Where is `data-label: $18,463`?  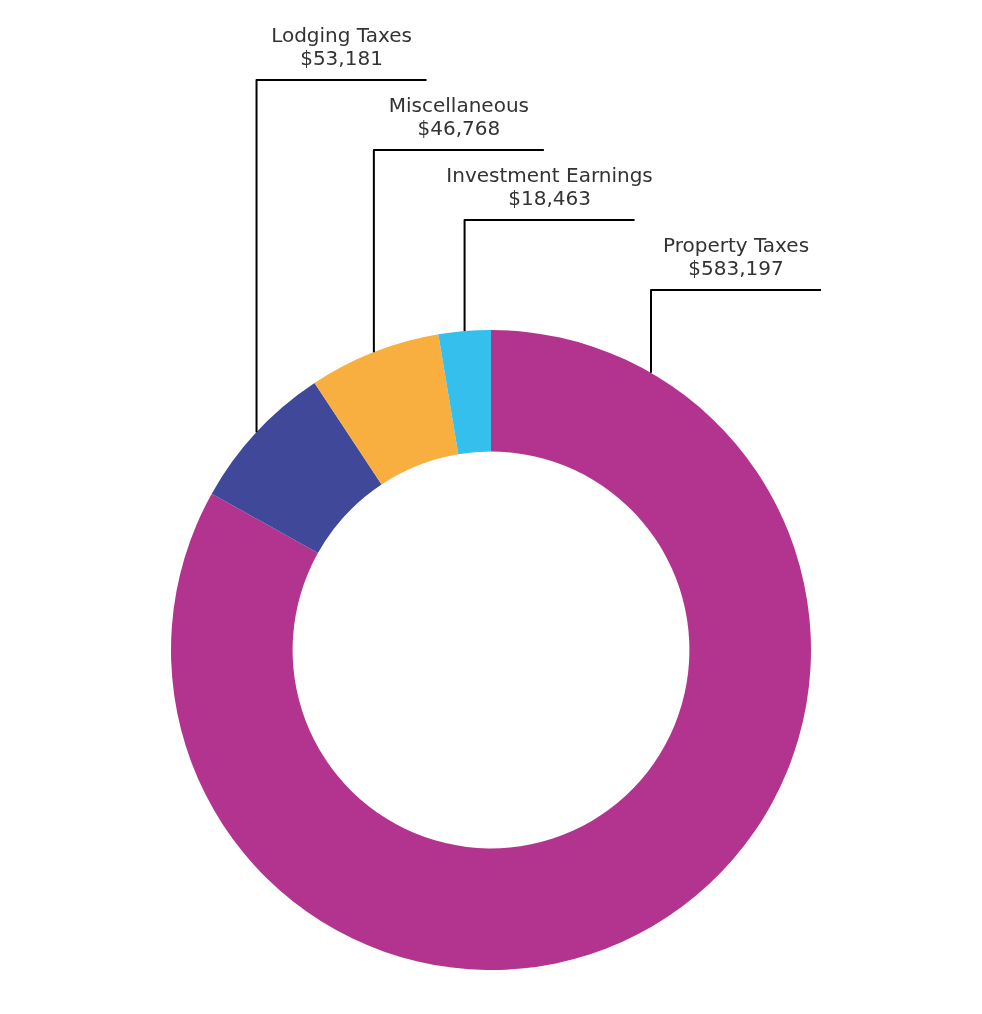
data-label: $18,463 is located at coordinates (549, 198).